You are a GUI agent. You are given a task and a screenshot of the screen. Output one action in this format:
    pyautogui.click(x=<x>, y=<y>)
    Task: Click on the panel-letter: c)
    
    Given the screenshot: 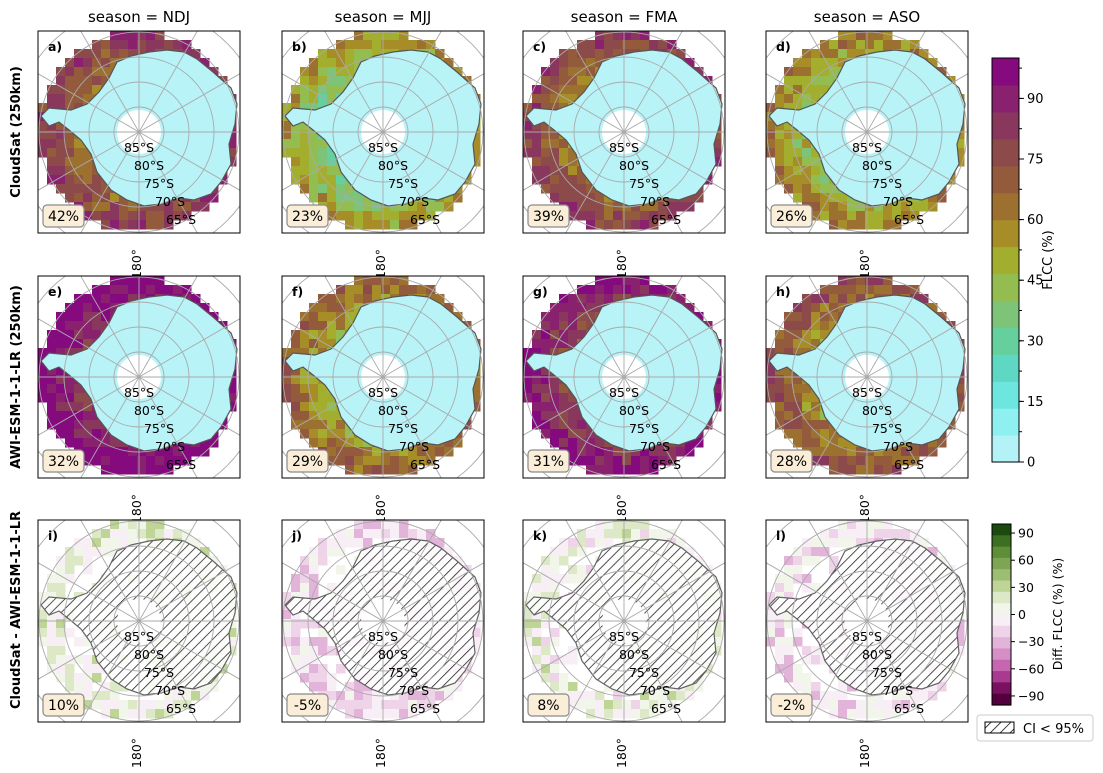 What is the action you would take?
    pyautogui.click(x=539, y=46)
    